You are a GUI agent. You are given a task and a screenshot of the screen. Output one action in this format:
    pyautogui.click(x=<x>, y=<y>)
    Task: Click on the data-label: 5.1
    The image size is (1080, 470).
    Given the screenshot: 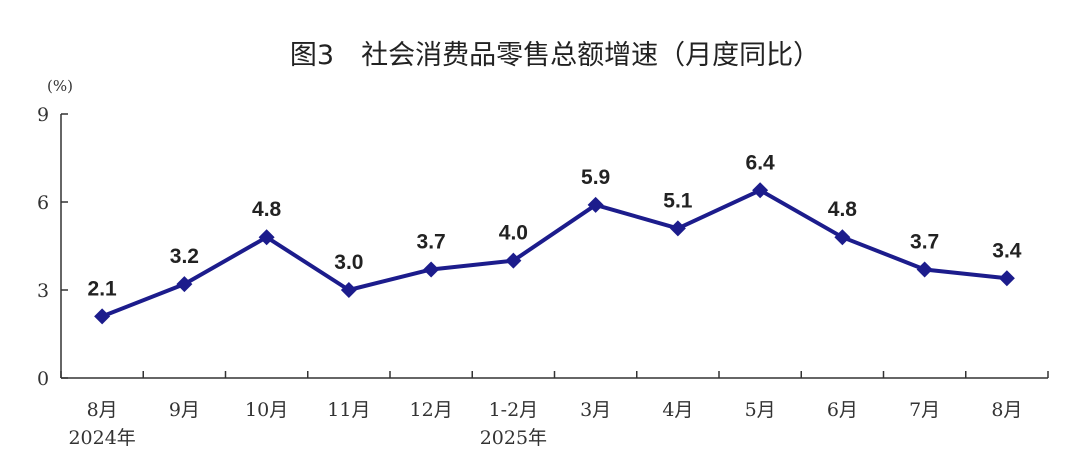 What is the action you would take?
    pyautogui.click(x=678, y=200)
    